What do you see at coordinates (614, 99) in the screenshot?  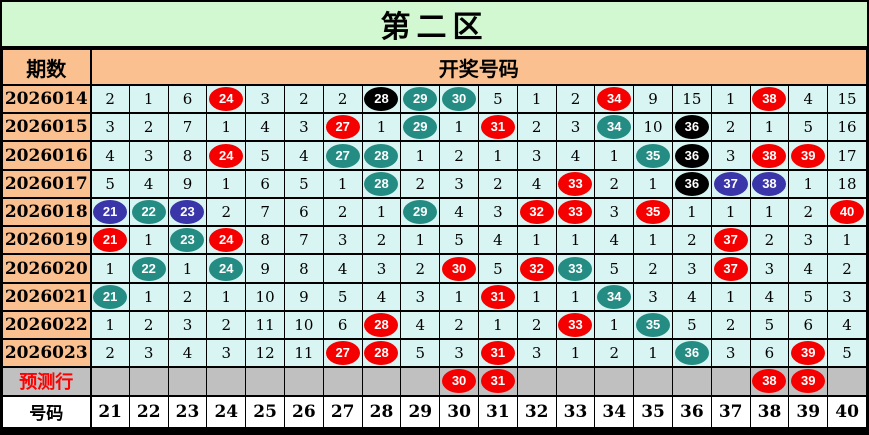 I see `result-cell: 34` at bounding box center [614, 99].